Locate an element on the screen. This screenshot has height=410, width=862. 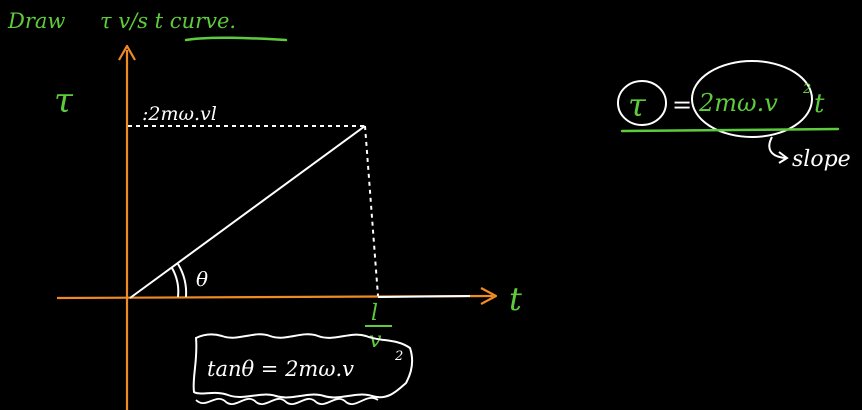
torque-line is located at coordinates (247, 212).